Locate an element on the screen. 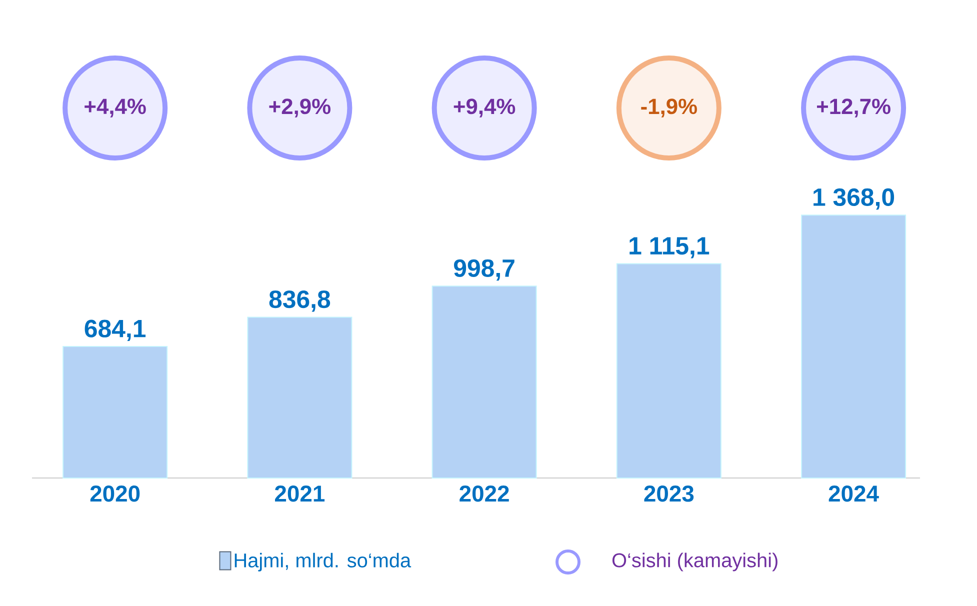  x-tick-label: 2023 is located at coordinates (669, 494).